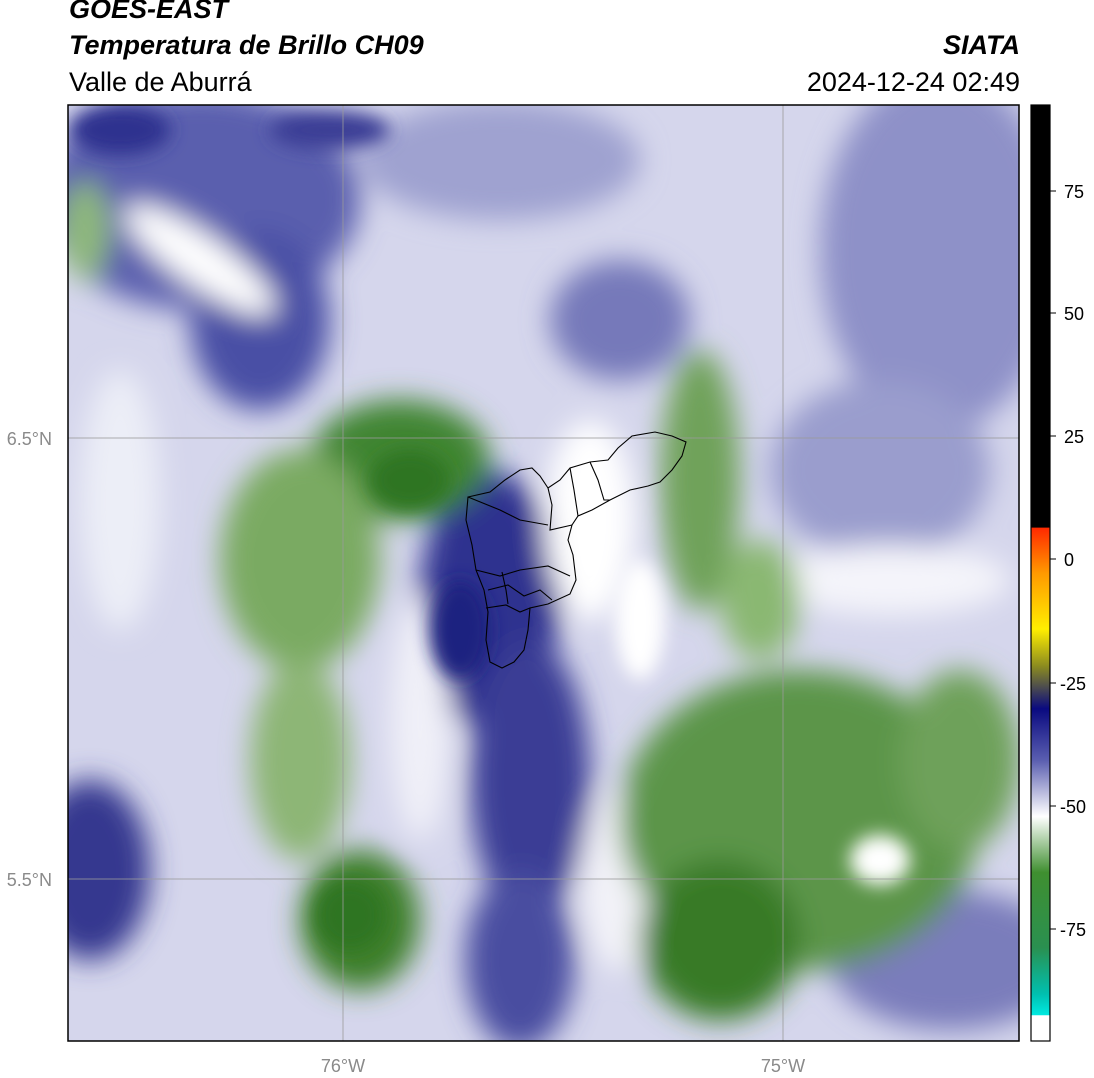 The height and width of the screenshot is (1078, 1094). I want to click on blue-region-ne, so click(919, 267).